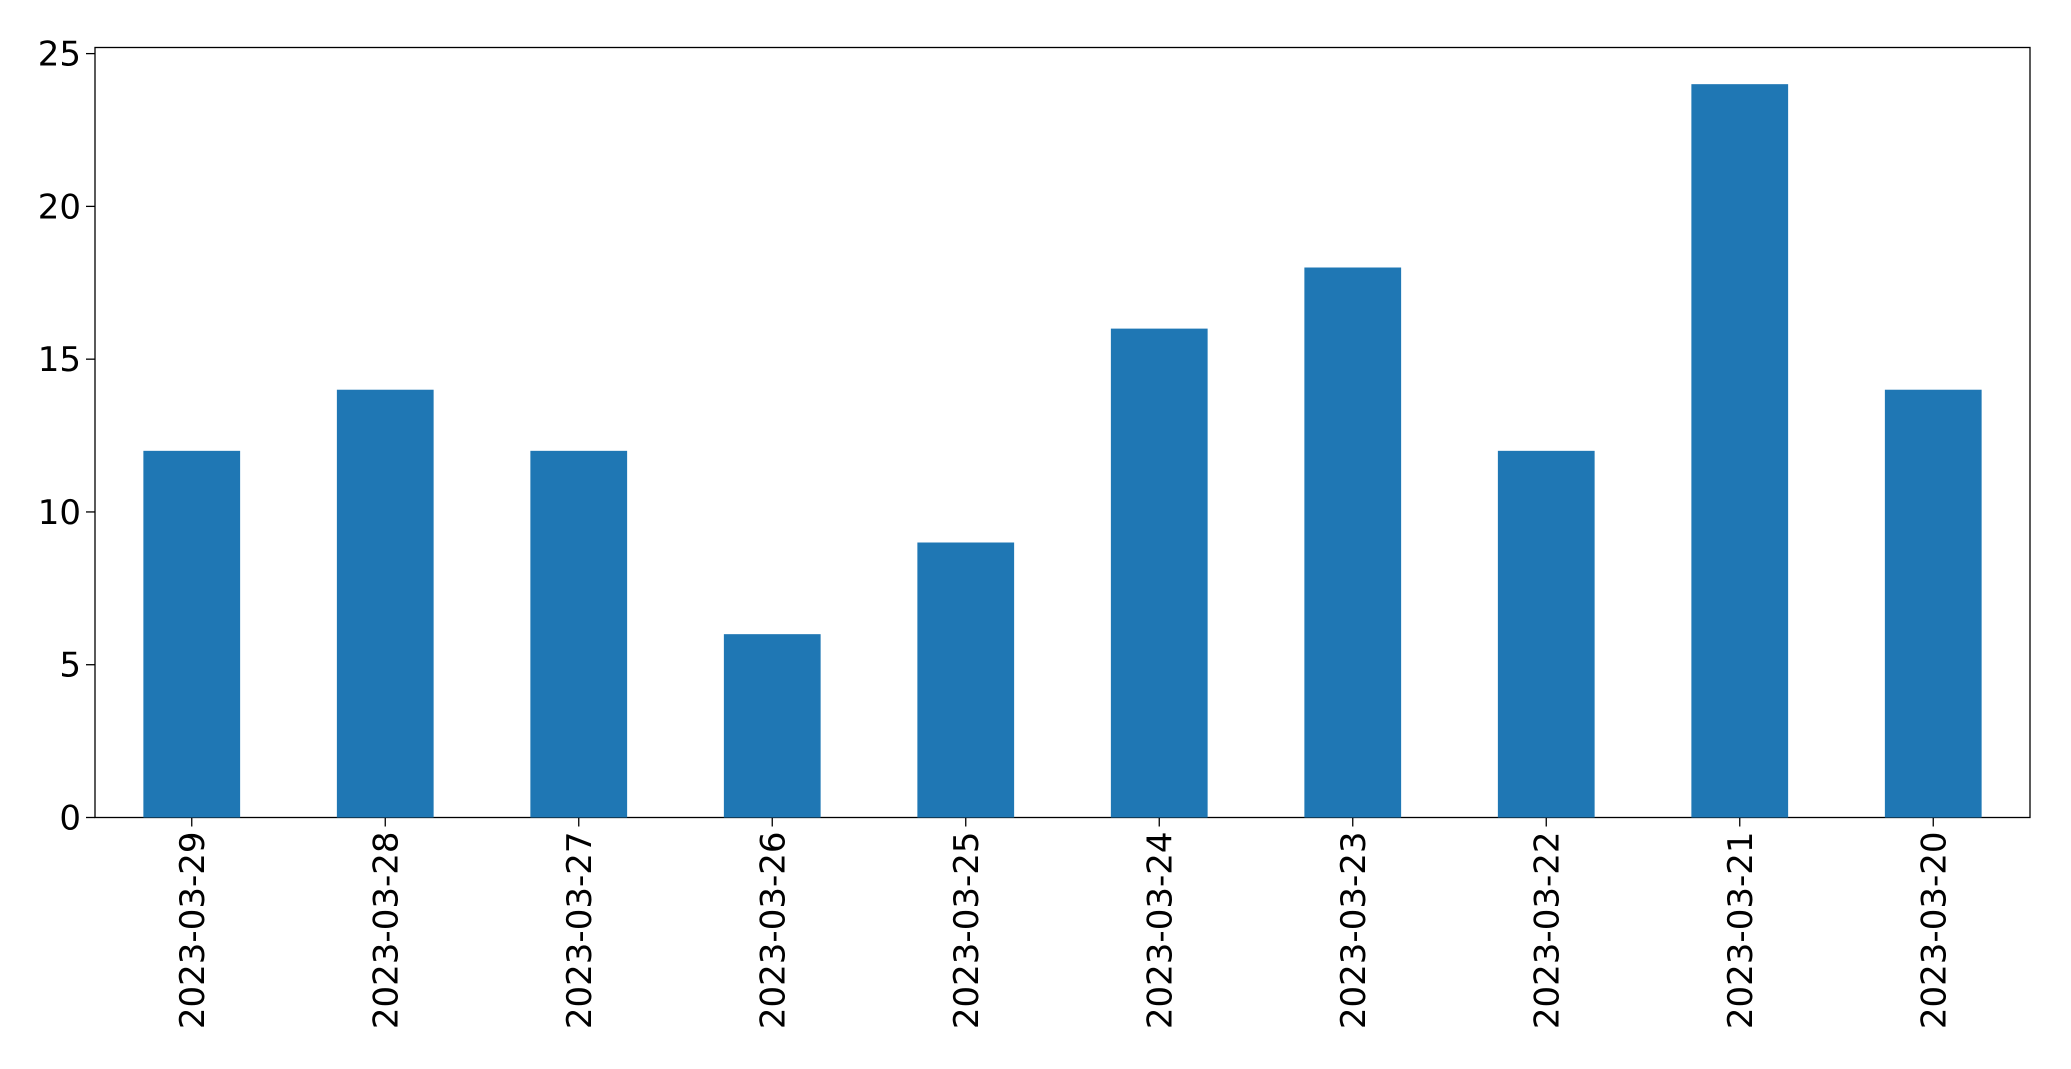  What do you see at coordinates (193, 931) in the screenshot?
I see `x-tick-label: 2023-03-29` at bounding box center [193, 931].